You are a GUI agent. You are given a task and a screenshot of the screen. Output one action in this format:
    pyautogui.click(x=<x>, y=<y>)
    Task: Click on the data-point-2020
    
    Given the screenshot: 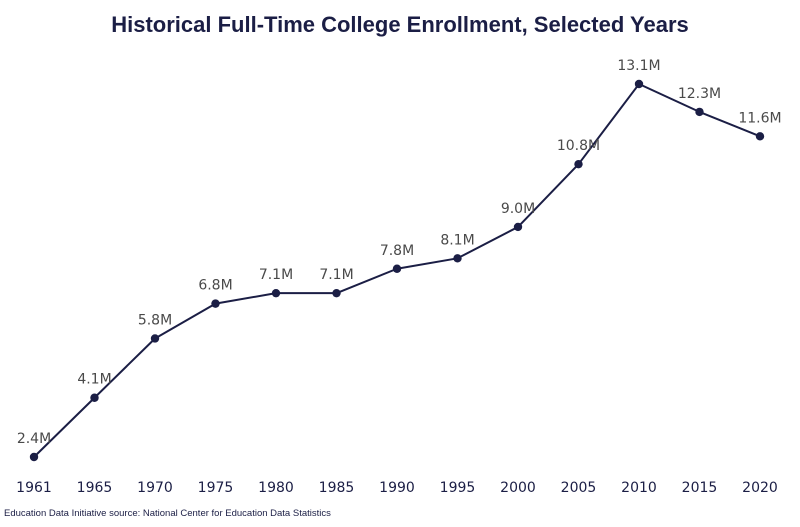 What is the action you would take?
    pyautogui.click(x=760, y=136)
    